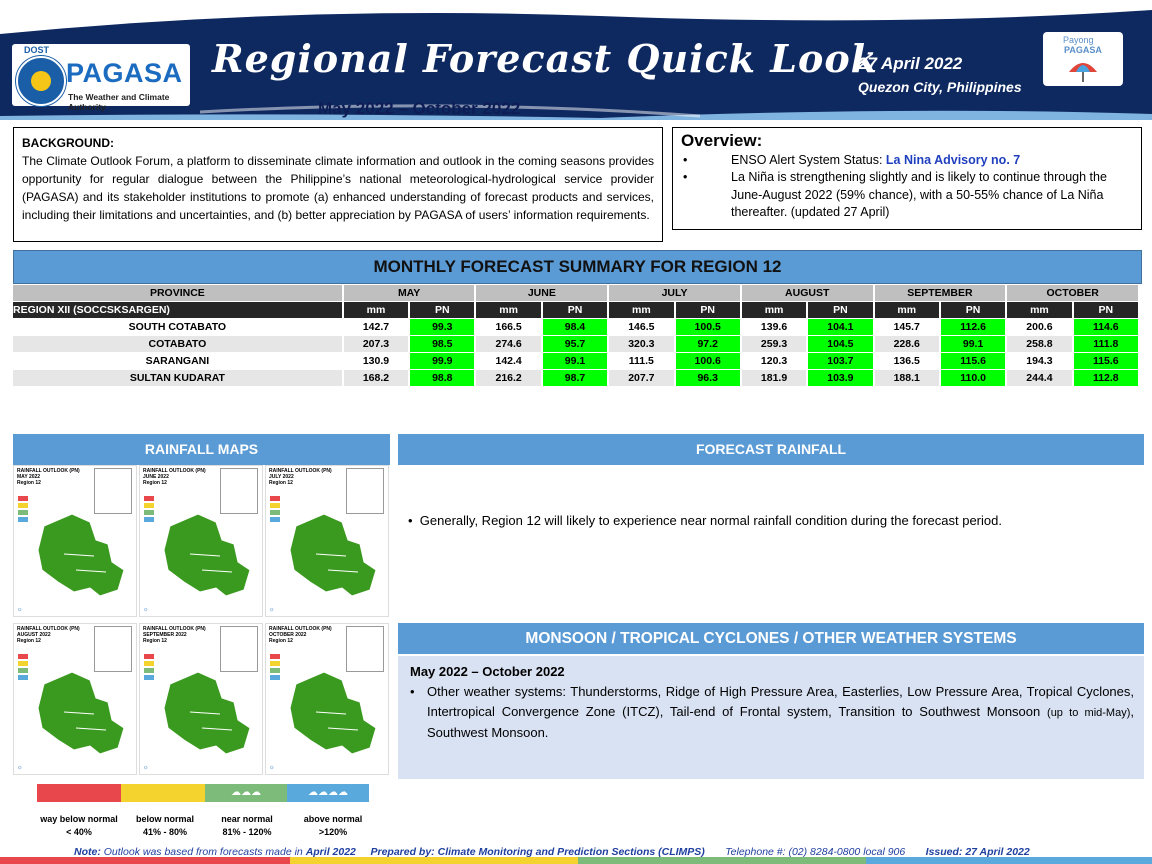  I want to click on pn-cell: 100.5, so click(707, 327).